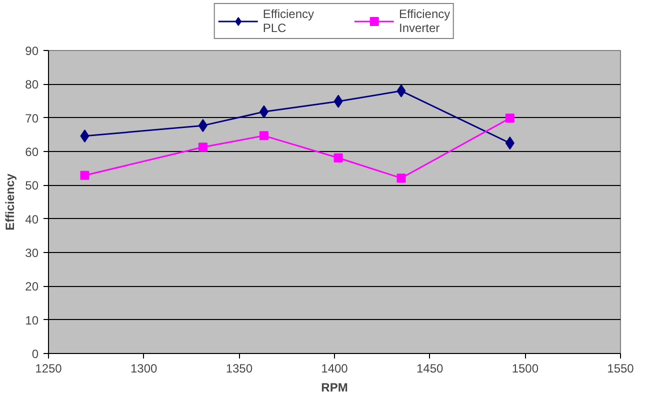 The image size is (651, 403). Describe the element at coordinates (144, 369) in the screenshot. I see `x-tick-label: 1300` at that location.